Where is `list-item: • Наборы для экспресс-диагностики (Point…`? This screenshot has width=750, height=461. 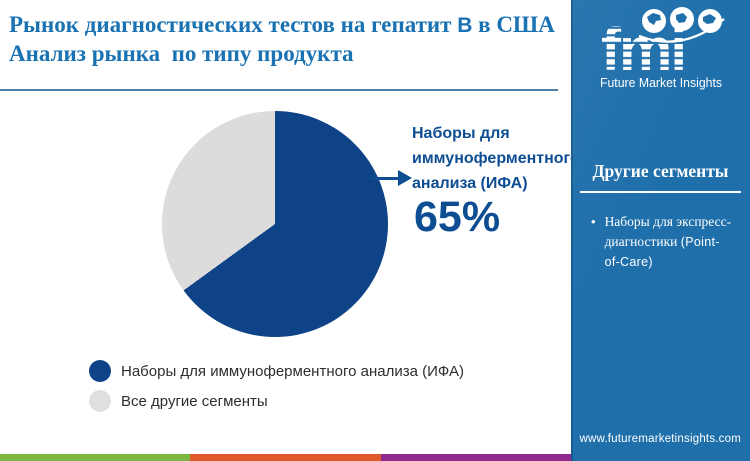
list-item: • Наборы для экспресс-диагностики (Point… is located at coordinates (667, 242).